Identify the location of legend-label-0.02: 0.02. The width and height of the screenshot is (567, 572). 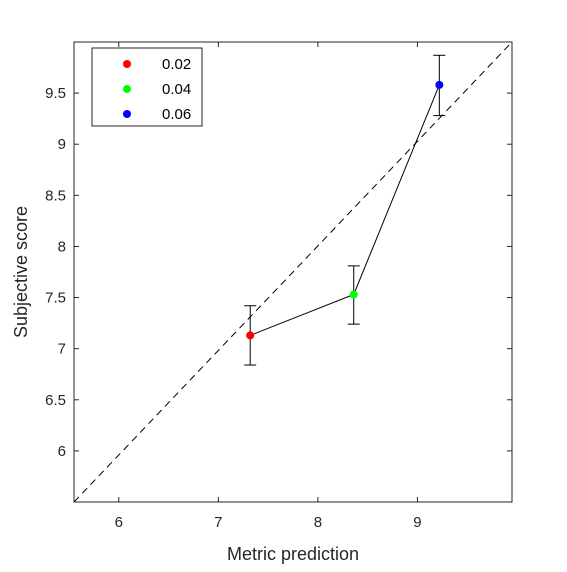
(176, 64).